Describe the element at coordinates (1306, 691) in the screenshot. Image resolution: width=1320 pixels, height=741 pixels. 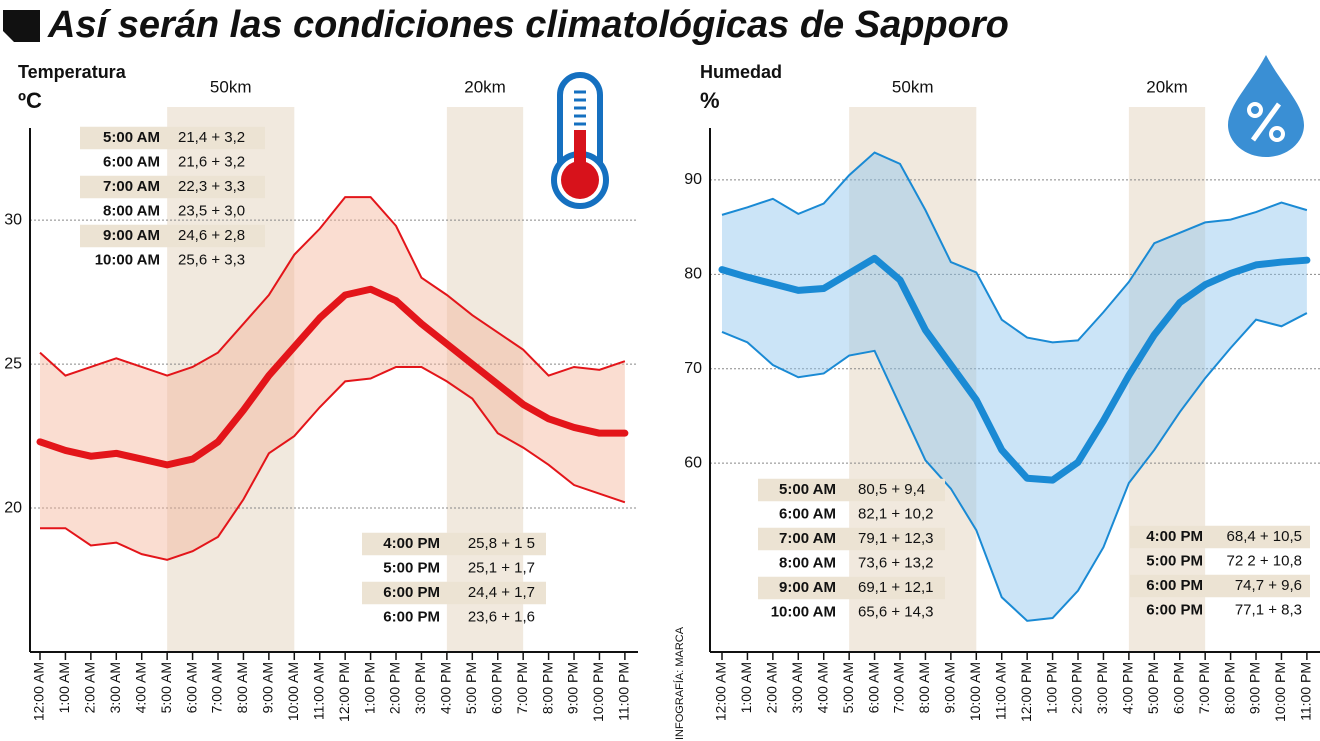
I see `x-tick-label: 11:00 PM` at that location.